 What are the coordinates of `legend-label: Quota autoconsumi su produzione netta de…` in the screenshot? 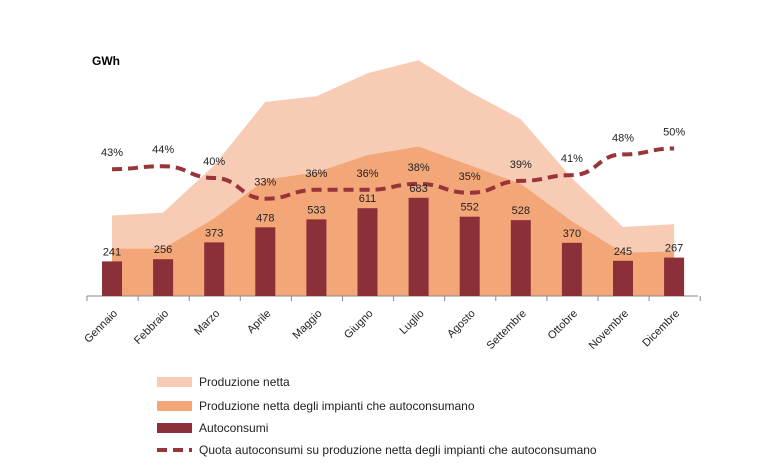 It's located at (398, 450).